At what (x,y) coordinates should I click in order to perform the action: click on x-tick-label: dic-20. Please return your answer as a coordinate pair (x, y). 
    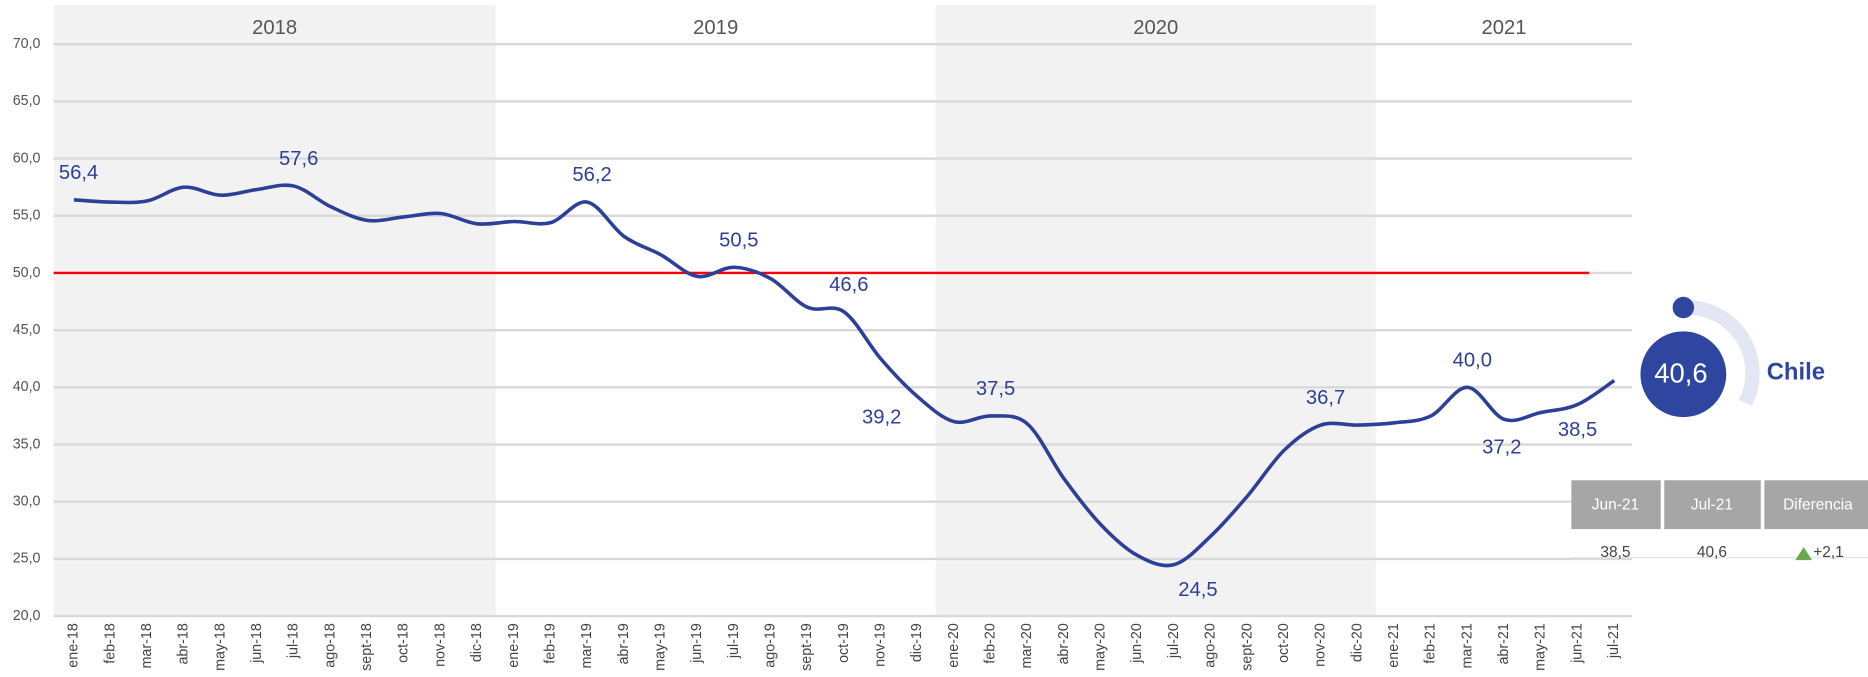
    Looking at the image, I should click on (1357, 642).